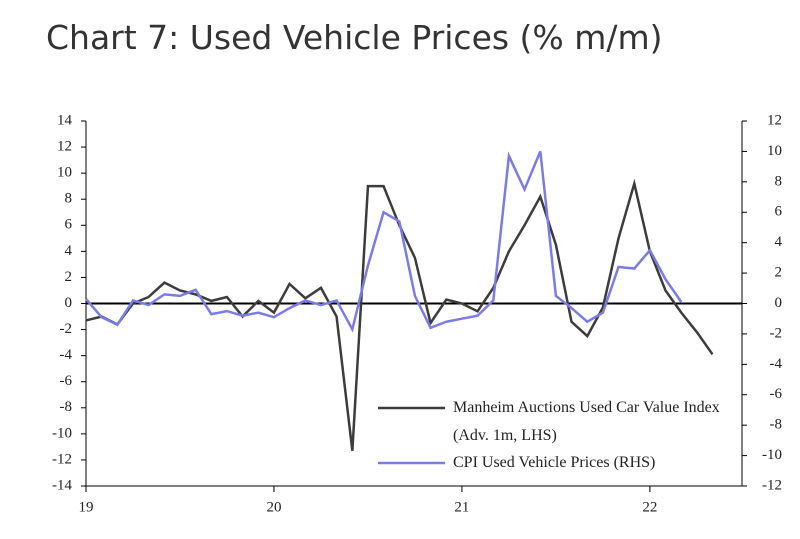 The width and height of the screenshot is (800, 539). What do you see at coordinates (64, 147) in the screenshot?
I see `y-tick-label: 12` at bounding box center [64, 147].